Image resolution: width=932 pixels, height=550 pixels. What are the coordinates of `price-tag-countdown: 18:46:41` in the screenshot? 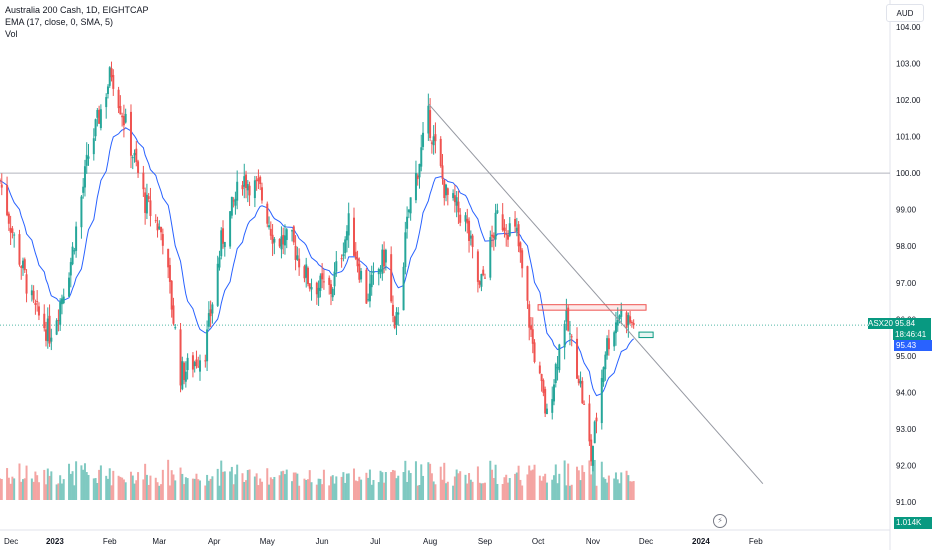 It's located at (911, 334).